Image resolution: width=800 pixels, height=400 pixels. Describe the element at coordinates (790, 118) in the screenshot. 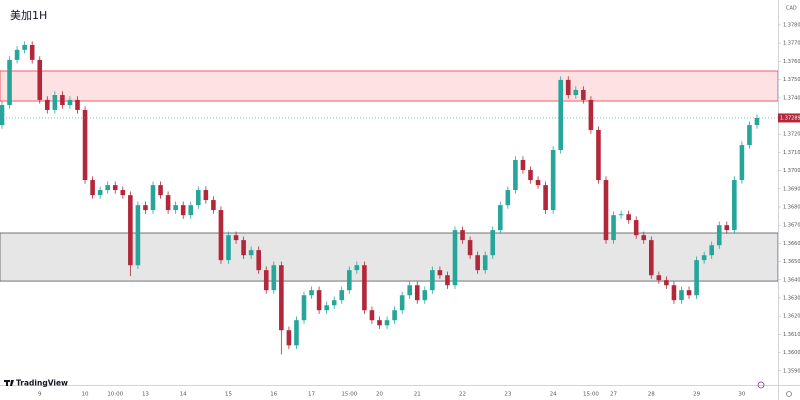

I see `last-price-label: 1.37289` at that location.